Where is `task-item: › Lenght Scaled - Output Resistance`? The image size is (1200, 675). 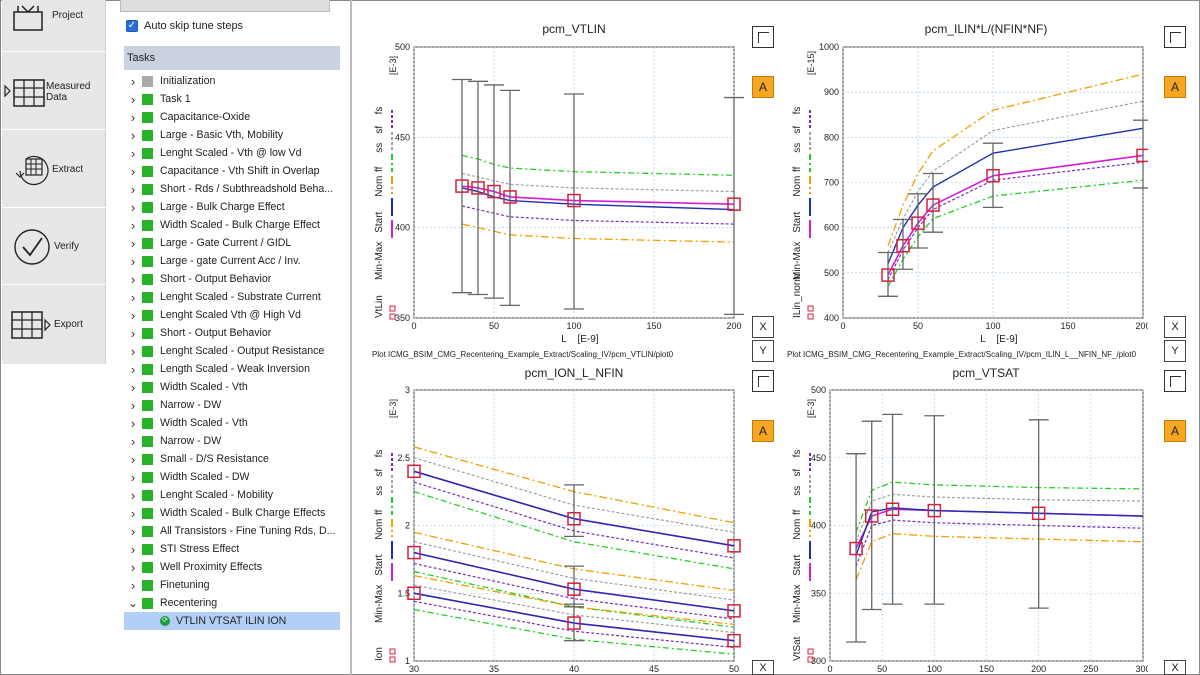 task-item: › Lenght Scaled - Output Resistance is located at coordinates (232, 351).